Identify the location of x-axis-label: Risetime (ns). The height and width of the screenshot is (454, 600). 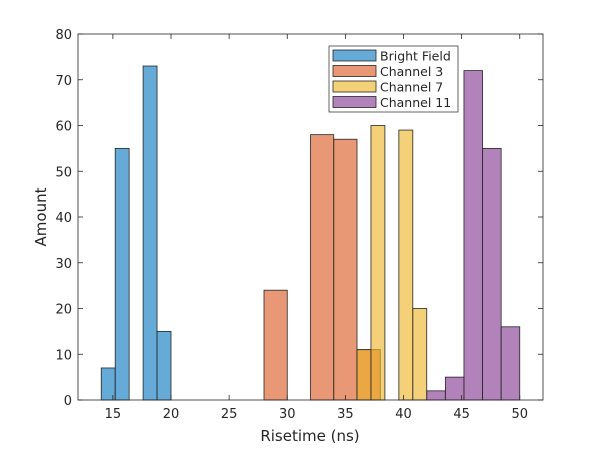
(309, 436).